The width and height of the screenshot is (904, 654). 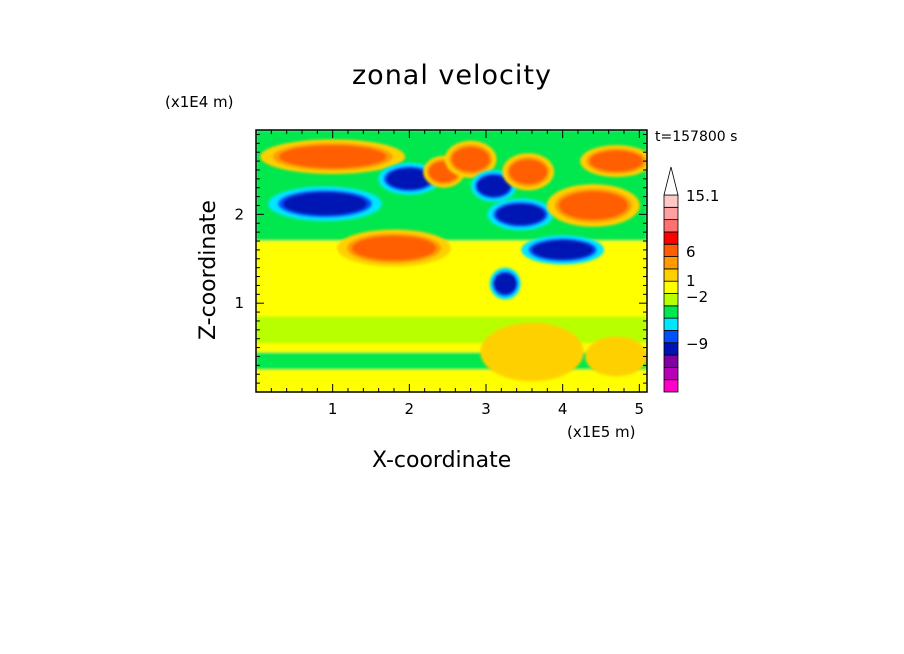 What do you see at coordinates (702, 196) in the screenshot?
I see `colorbar-label: 15.1` at bounding box center [702, 196].